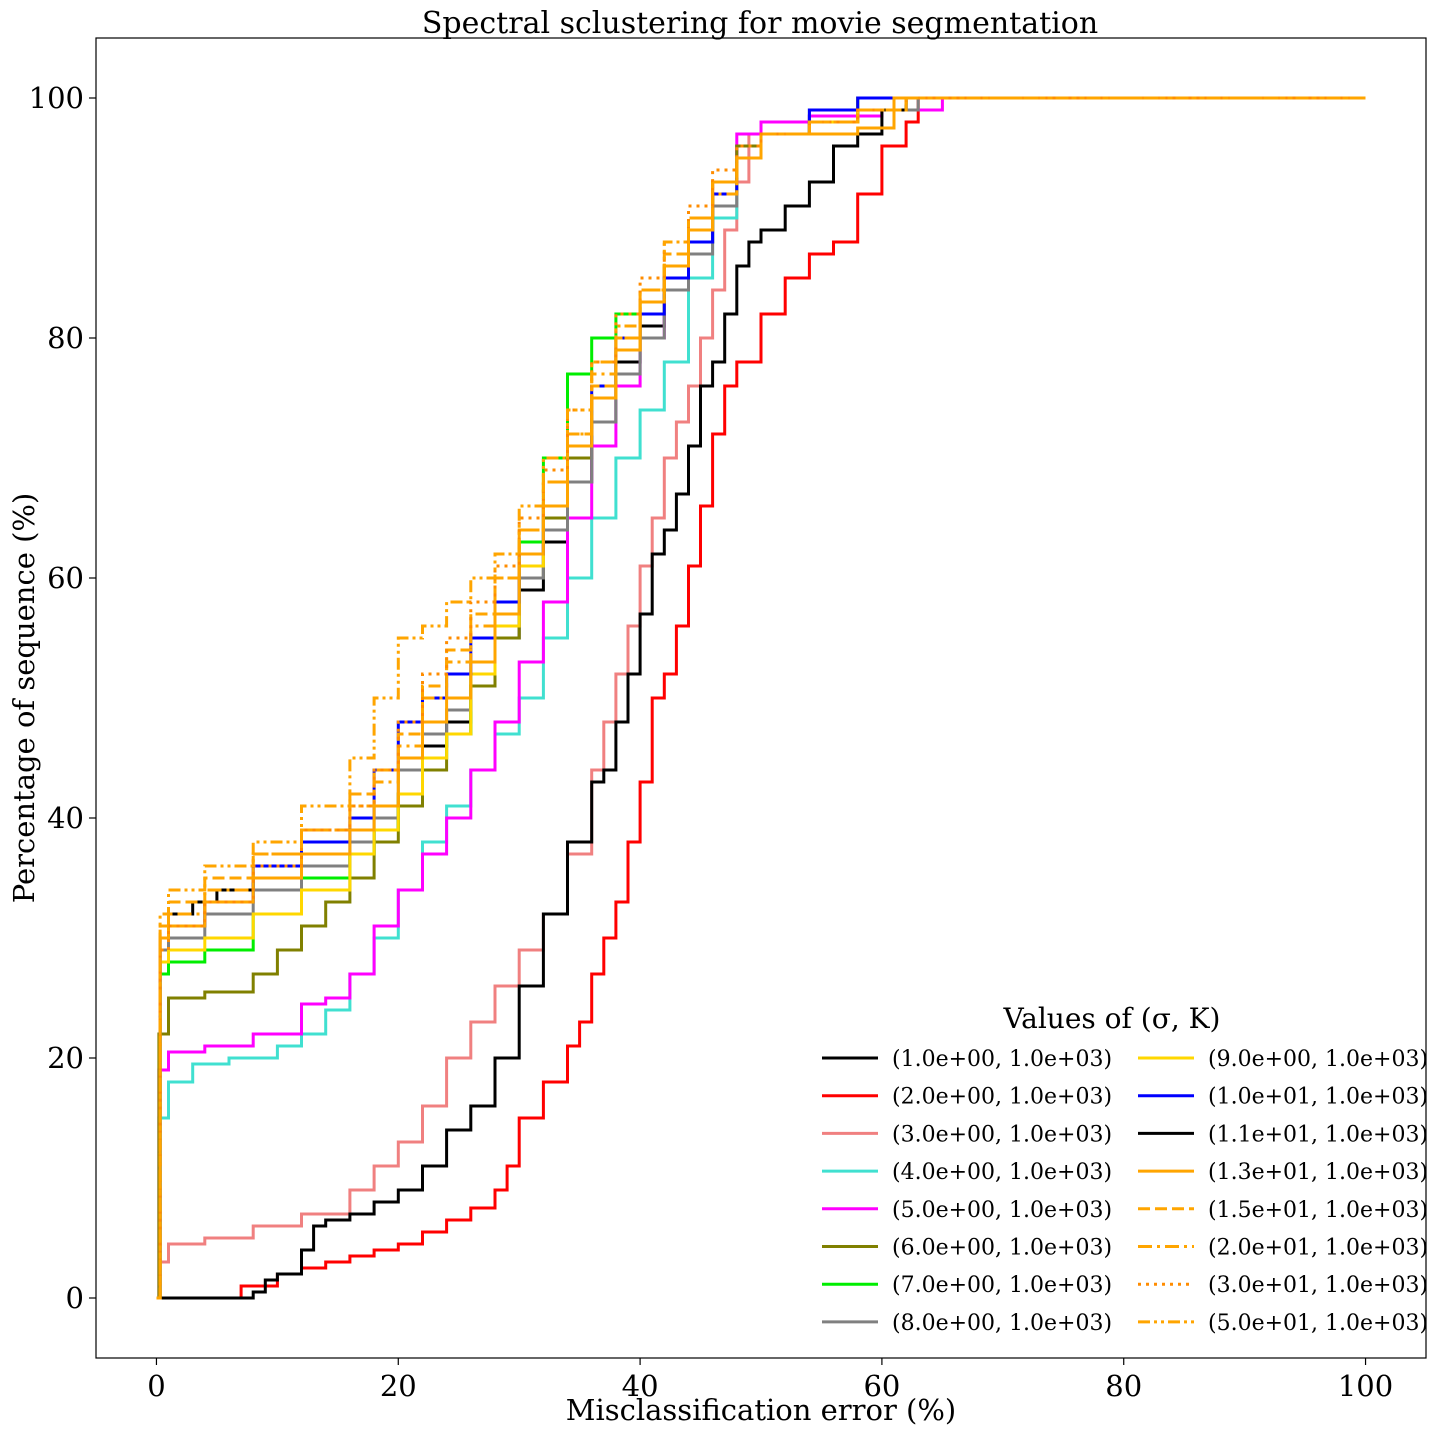 Image resolution: width=1440 pixels, height=1440 pixels. I want to click on y-axis-label: Percentage of sequence (%), so click(24, 698).